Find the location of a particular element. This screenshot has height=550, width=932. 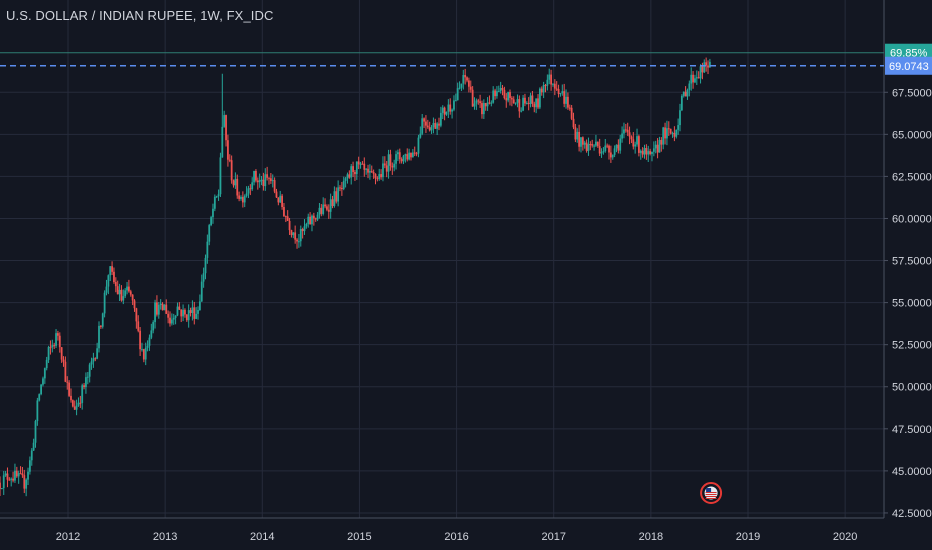

x-tick-label: 2019 is located at coordinates (748, 537).